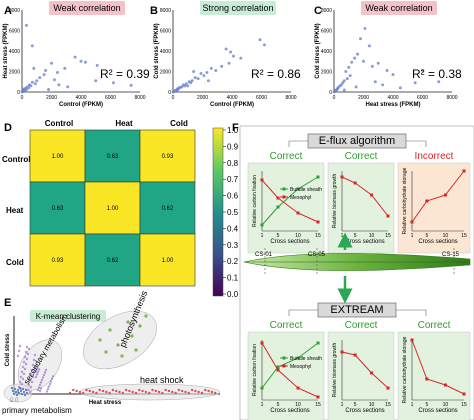 This screenshot has width=474, height=420. I want to click on y-tick-label: 8000, so click(14, 11).